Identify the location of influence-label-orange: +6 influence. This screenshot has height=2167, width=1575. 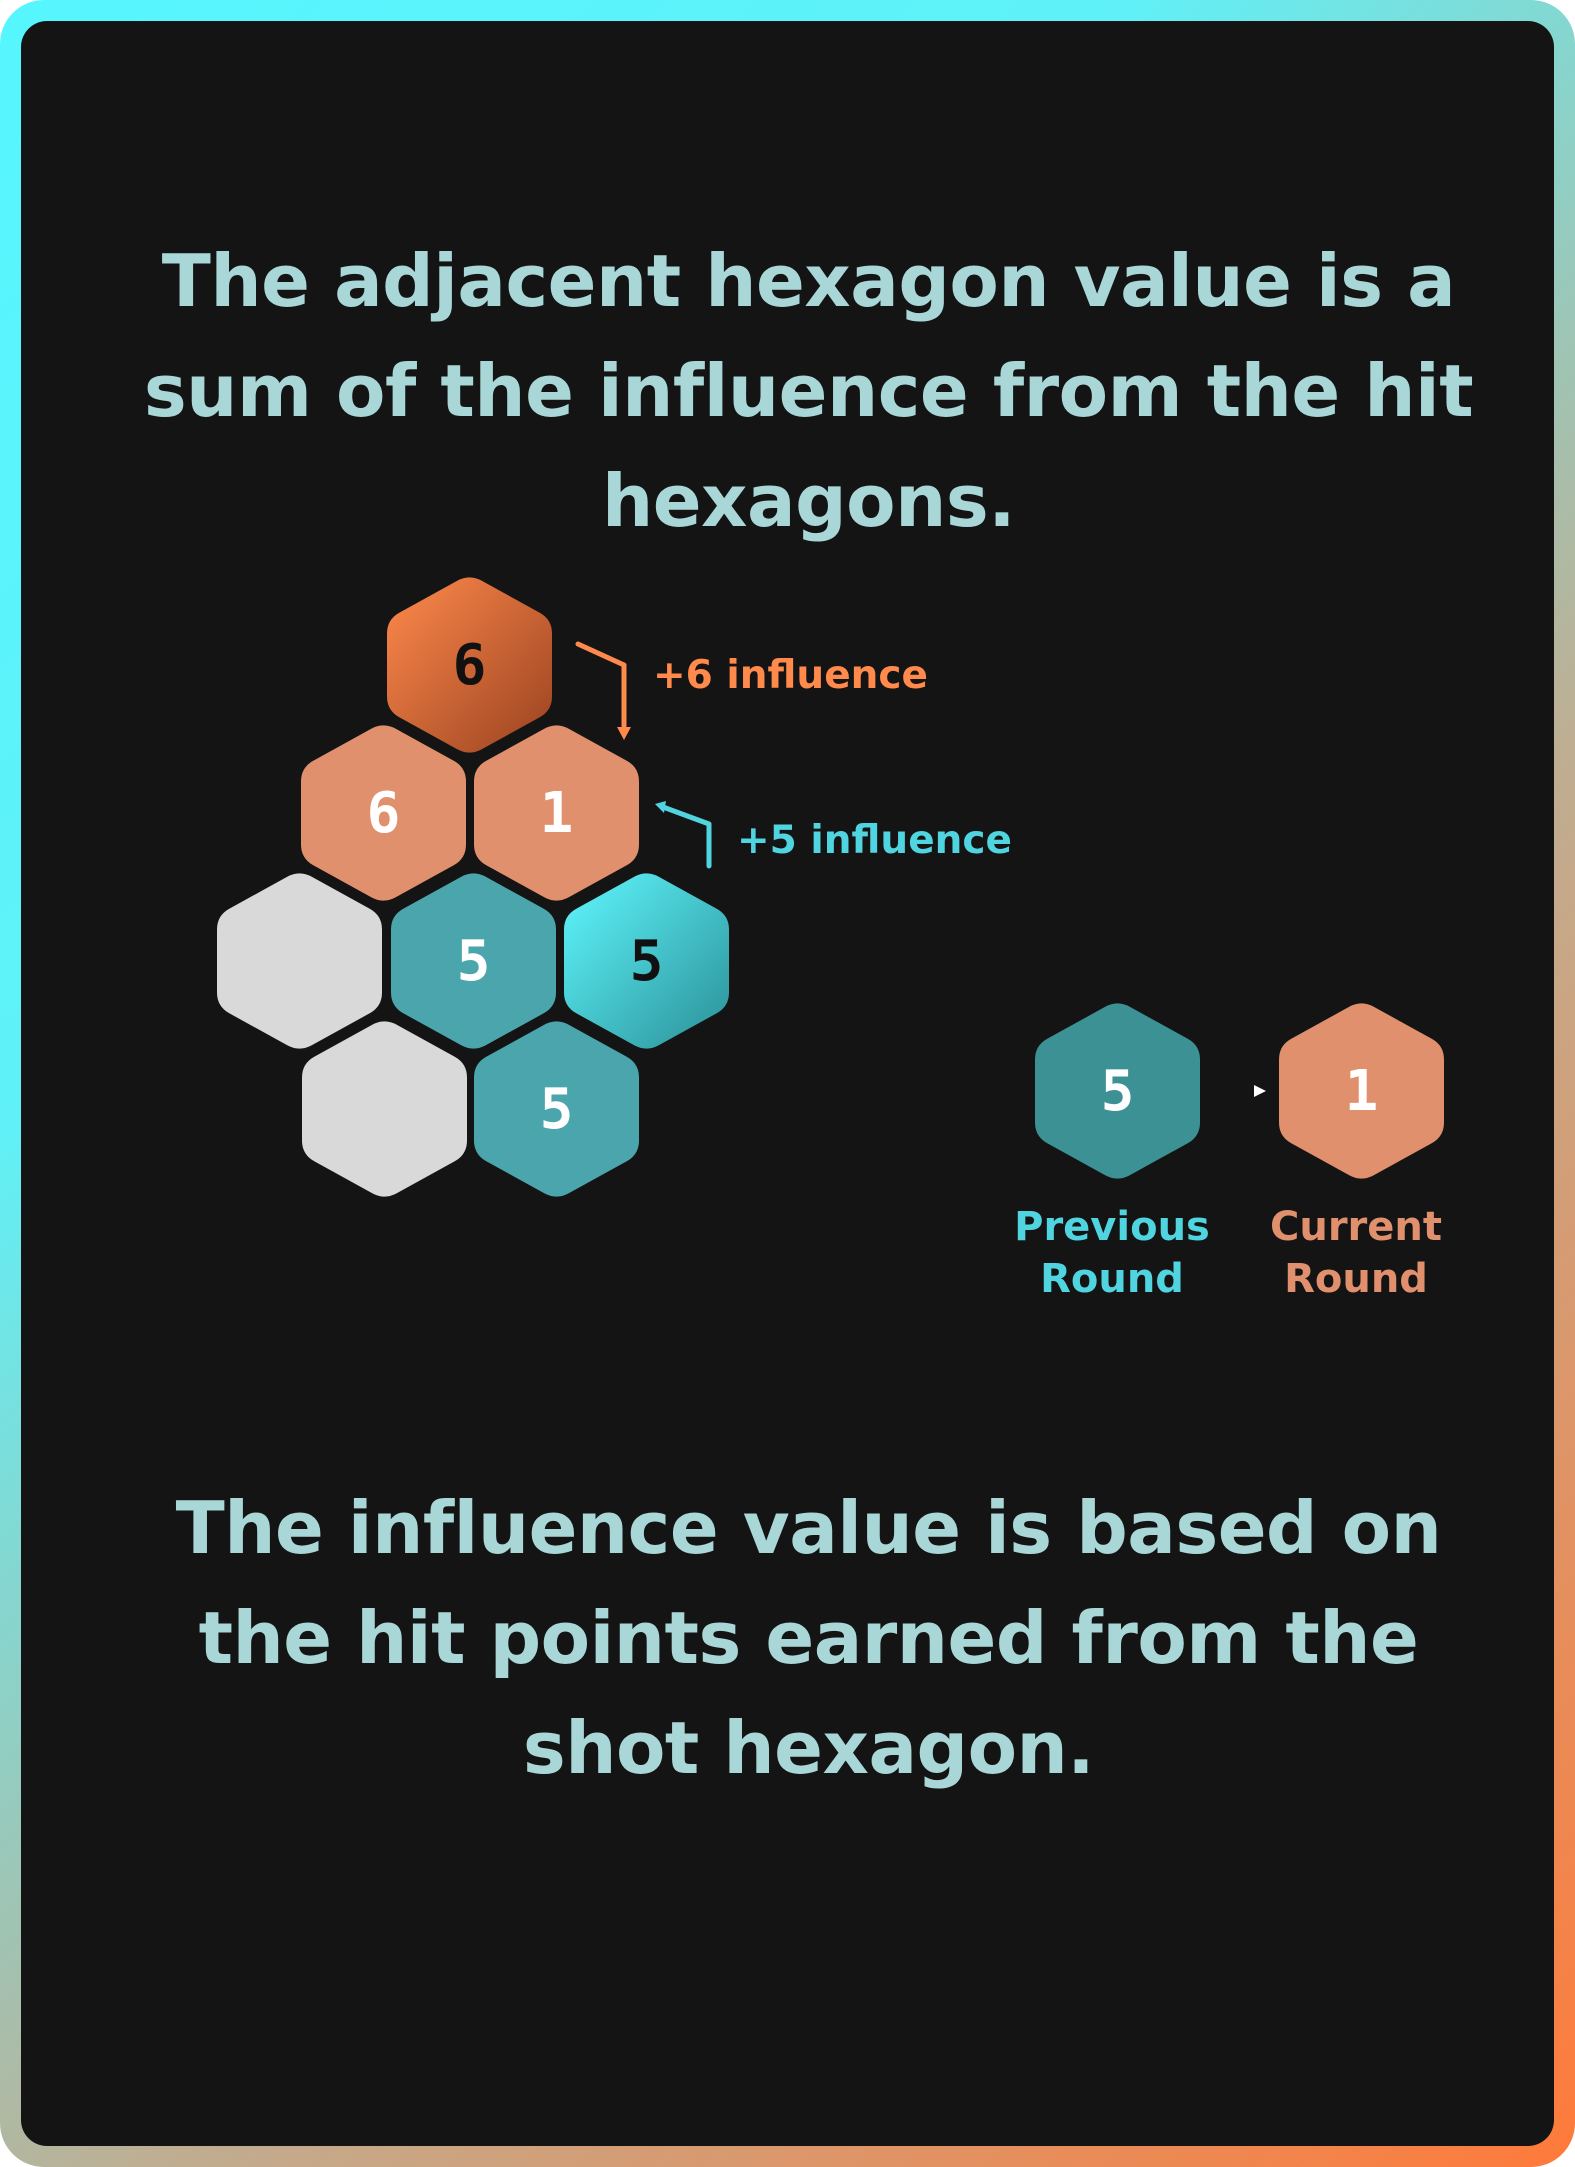
(790, 675).